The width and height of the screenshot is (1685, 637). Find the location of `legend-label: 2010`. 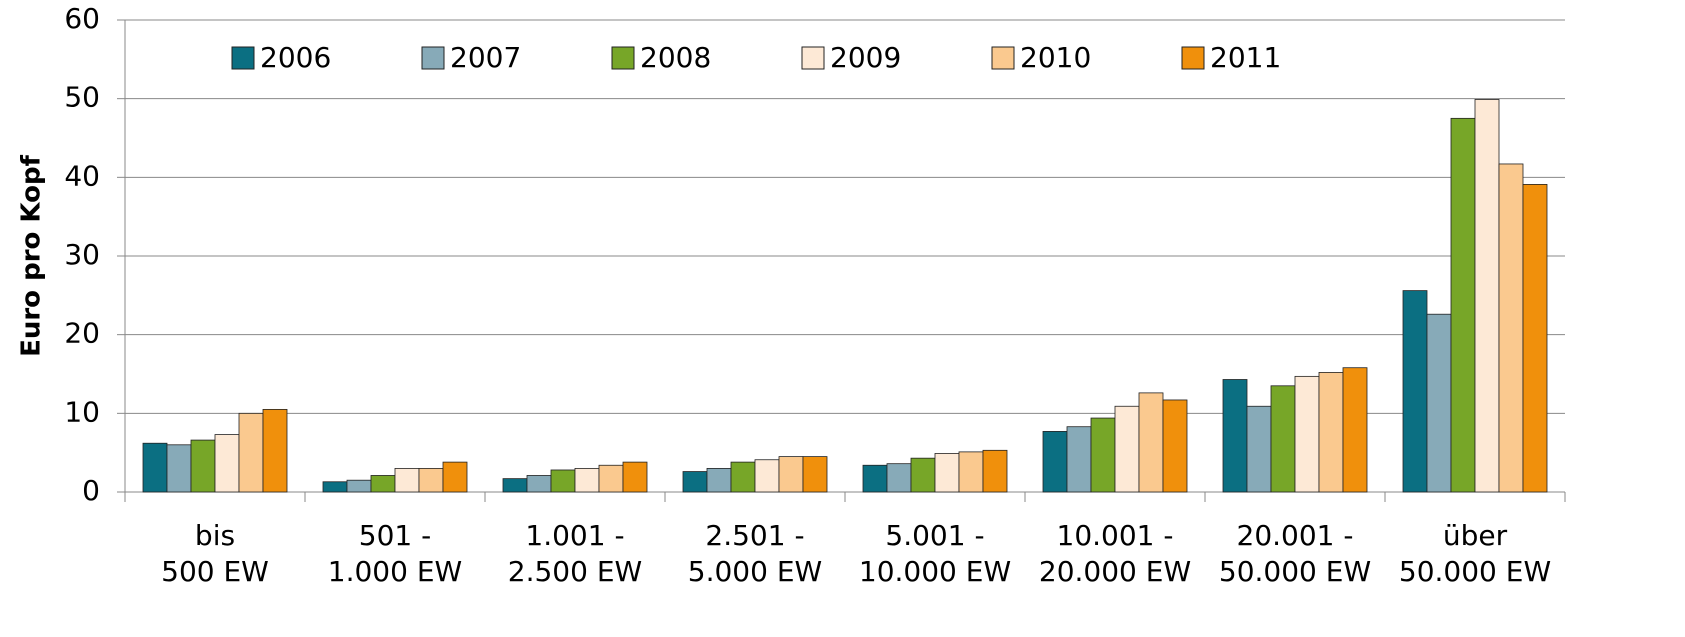

legend-label: 2010 is located at coordinates (1055, 57).